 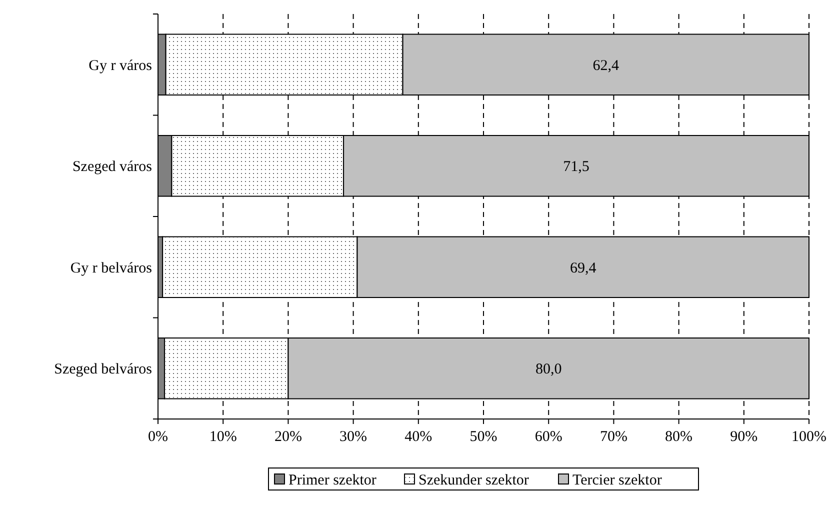 I want to click on x-tick-label: 40%, so click(x=418, y=437).